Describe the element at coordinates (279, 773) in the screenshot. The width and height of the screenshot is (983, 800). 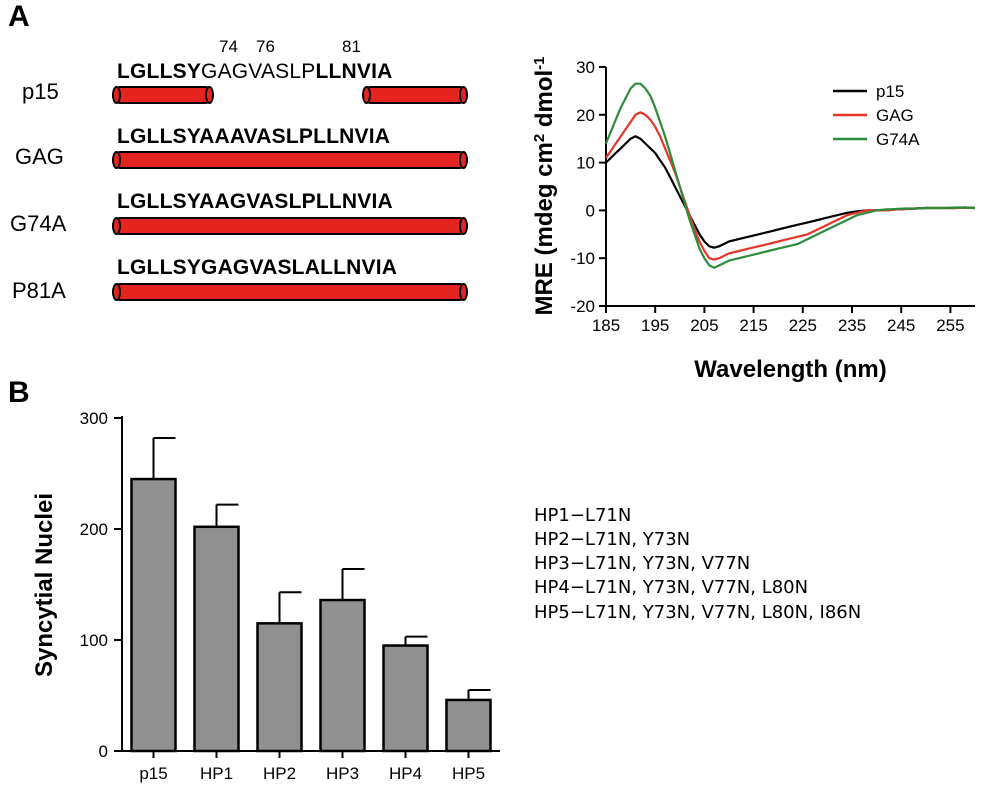
I see `x-tick-label: HP2` at that location.